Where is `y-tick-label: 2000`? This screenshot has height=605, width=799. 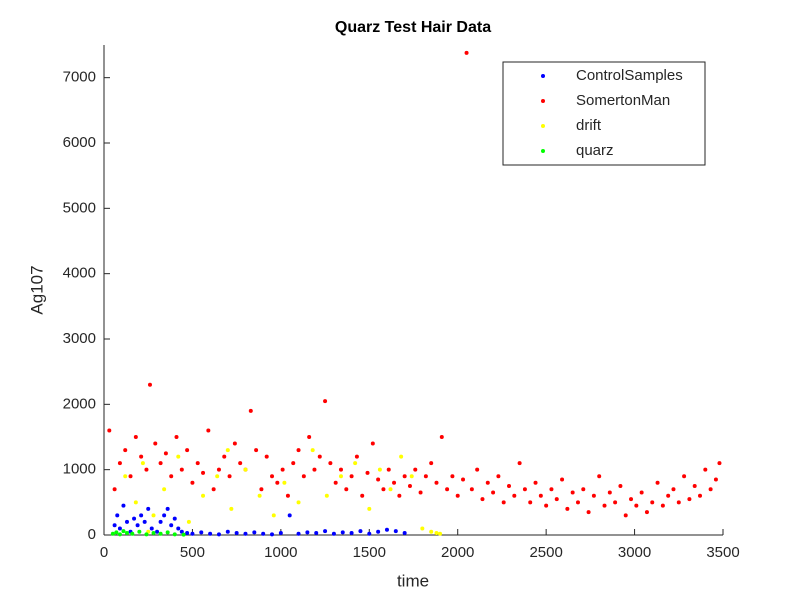 y-tick-label: 2000 is located at coordinates (79, 403).